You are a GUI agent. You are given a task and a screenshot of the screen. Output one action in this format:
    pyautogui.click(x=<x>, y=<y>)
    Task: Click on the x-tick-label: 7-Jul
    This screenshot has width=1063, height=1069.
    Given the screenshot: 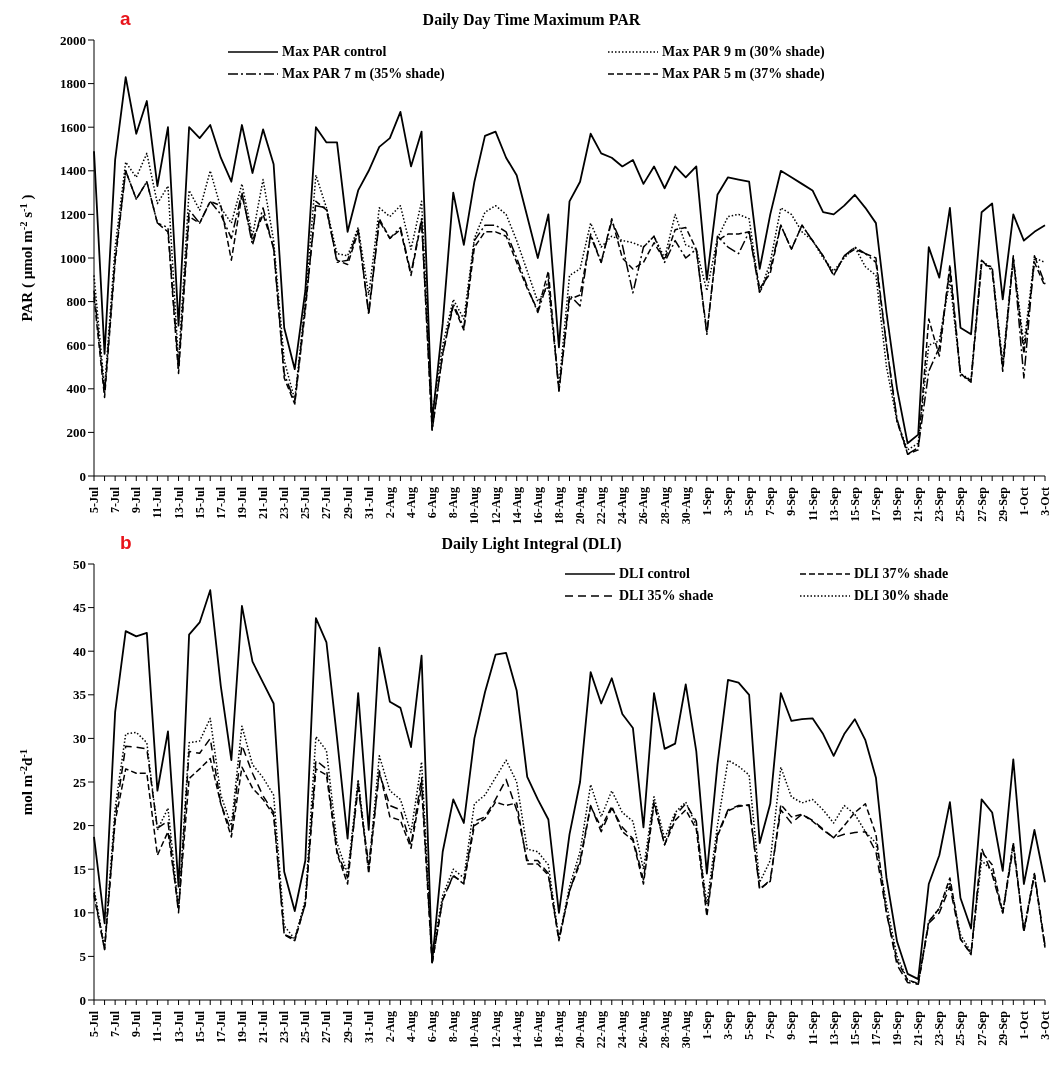 What is the action you would take?
    pyautogui.click(x=115, y=500)
    